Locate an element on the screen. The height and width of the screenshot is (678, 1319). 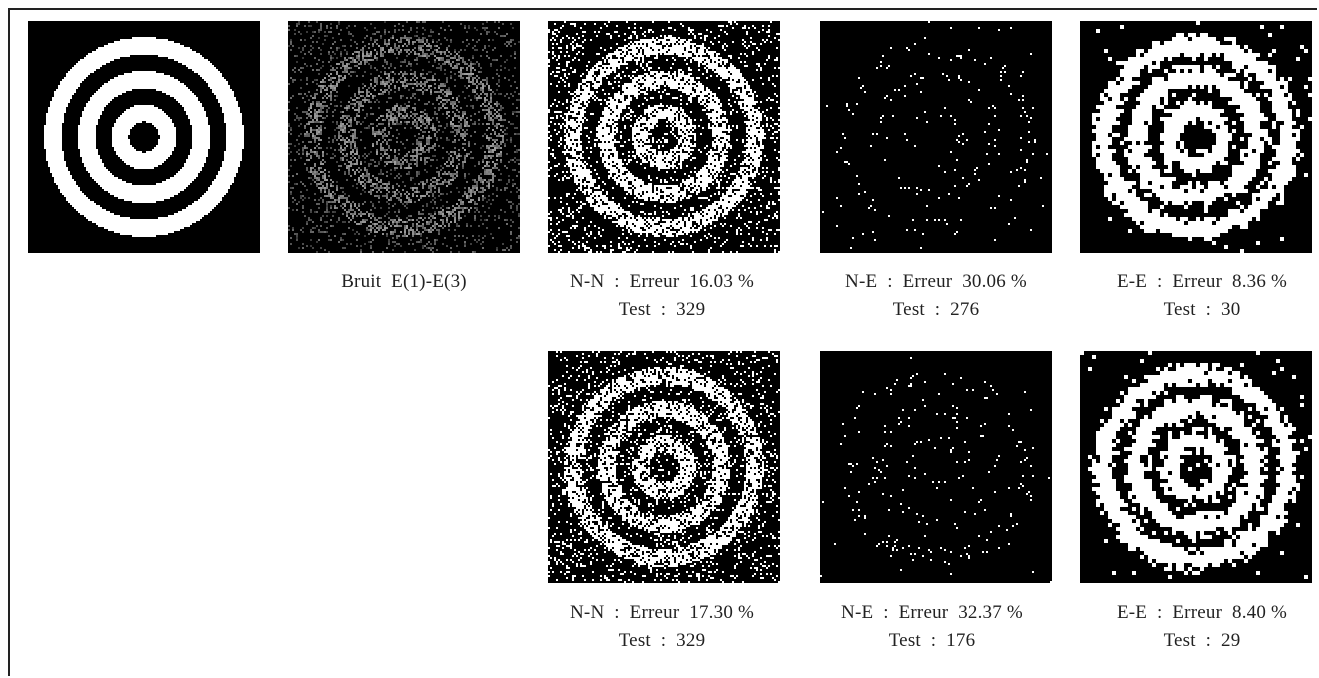
caption-nn-2: N-N : Erreur 17.30 % Test : 329 is located at coordinates (662, 627).